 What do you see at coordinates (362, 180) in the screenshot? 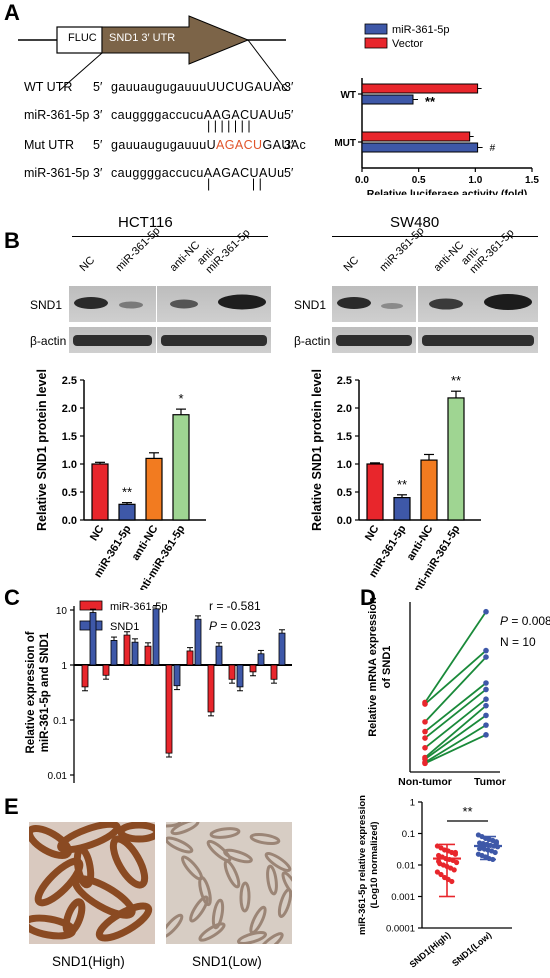
I see `x-tick-label: 0.0` at bounding box center [362, 180].